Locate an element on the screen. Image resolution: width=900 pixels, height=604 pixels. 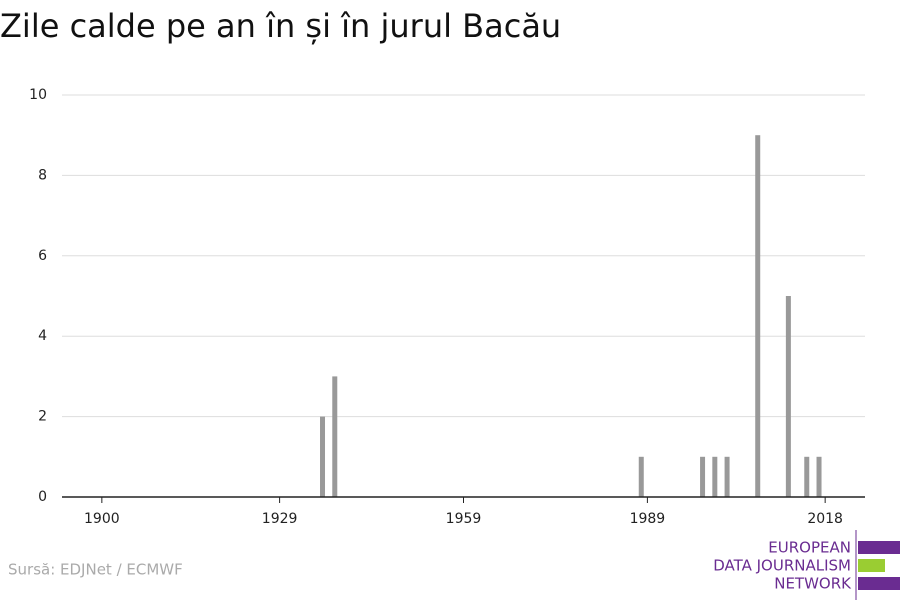
x-tick-label: 1989 is located at coordinates (648, 519).